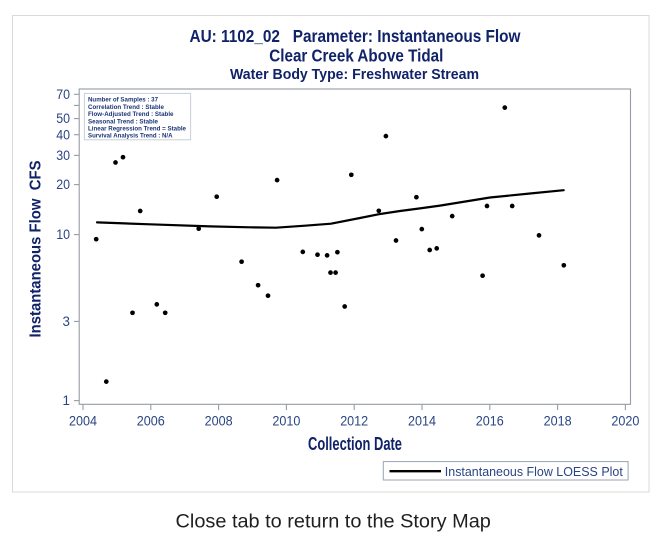  What do you see at coordinates (422, 421) in the screenshot?
I see `svg-text: 2014` at bounding box center [422, 421].